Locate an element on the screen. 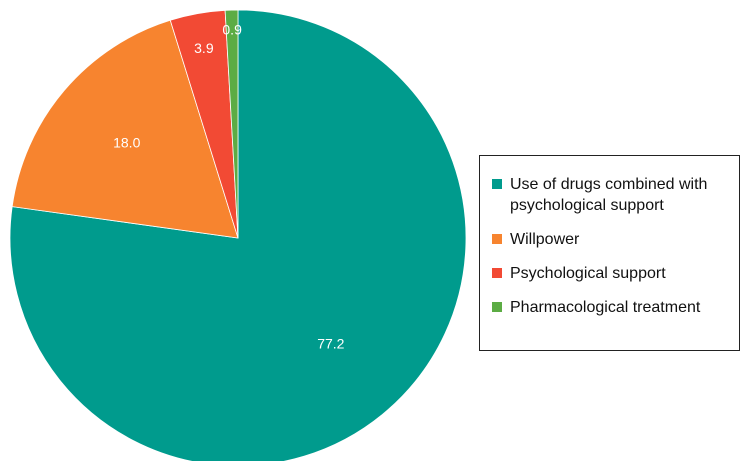 The height and width of the screenshot is (461, 742). slice-value-label-psych-support: 3.9 is located at coordinates (204, 48).